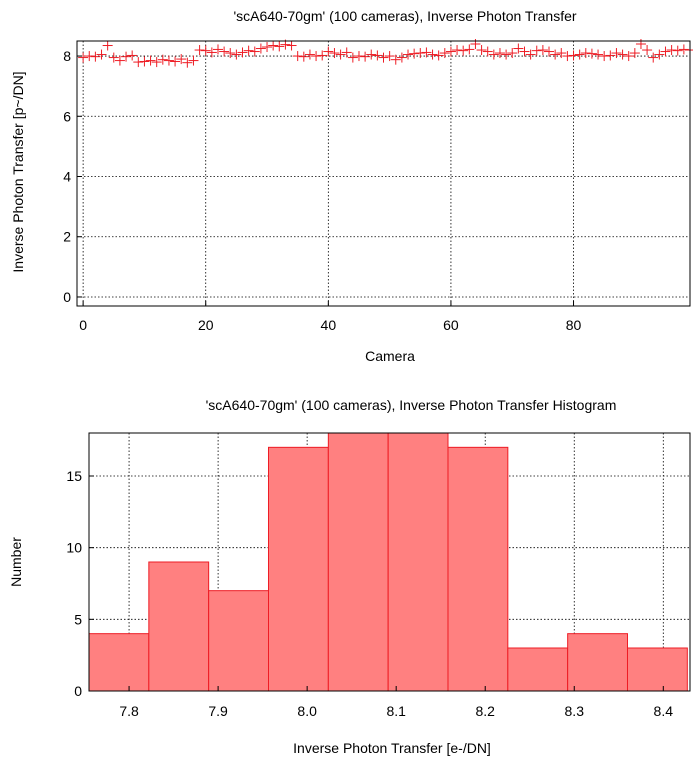  I want to click on scatter-y-tick-label: 8, so click(67, 56).